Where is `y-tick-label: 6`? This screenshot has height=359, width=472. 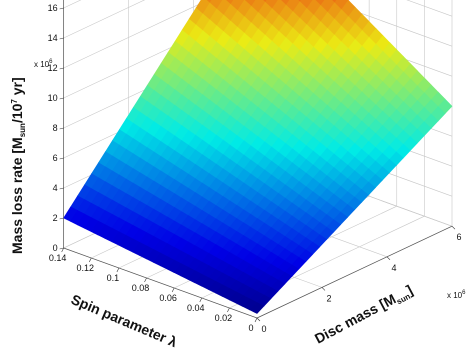
y-tick-label: 6 is located at coordinates (458, 237).